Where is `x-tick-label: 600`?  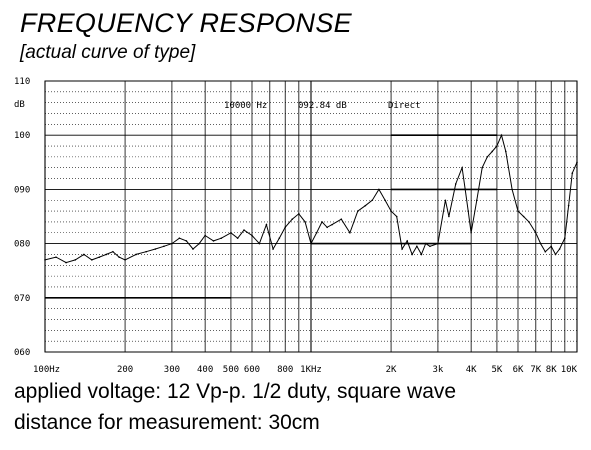 x-tick-label: 600 is located at coordinates (252, 370).